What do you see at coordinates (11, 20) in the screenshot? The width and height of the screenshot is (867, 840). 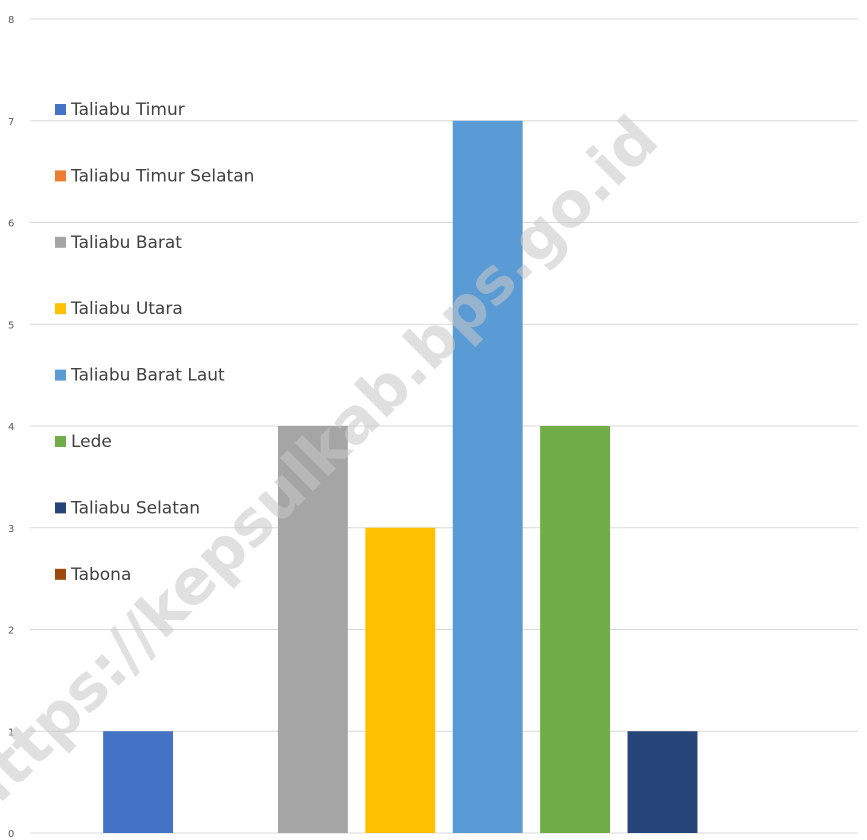 I see `y-tick-label: 8` at bounding box center [11, 20].